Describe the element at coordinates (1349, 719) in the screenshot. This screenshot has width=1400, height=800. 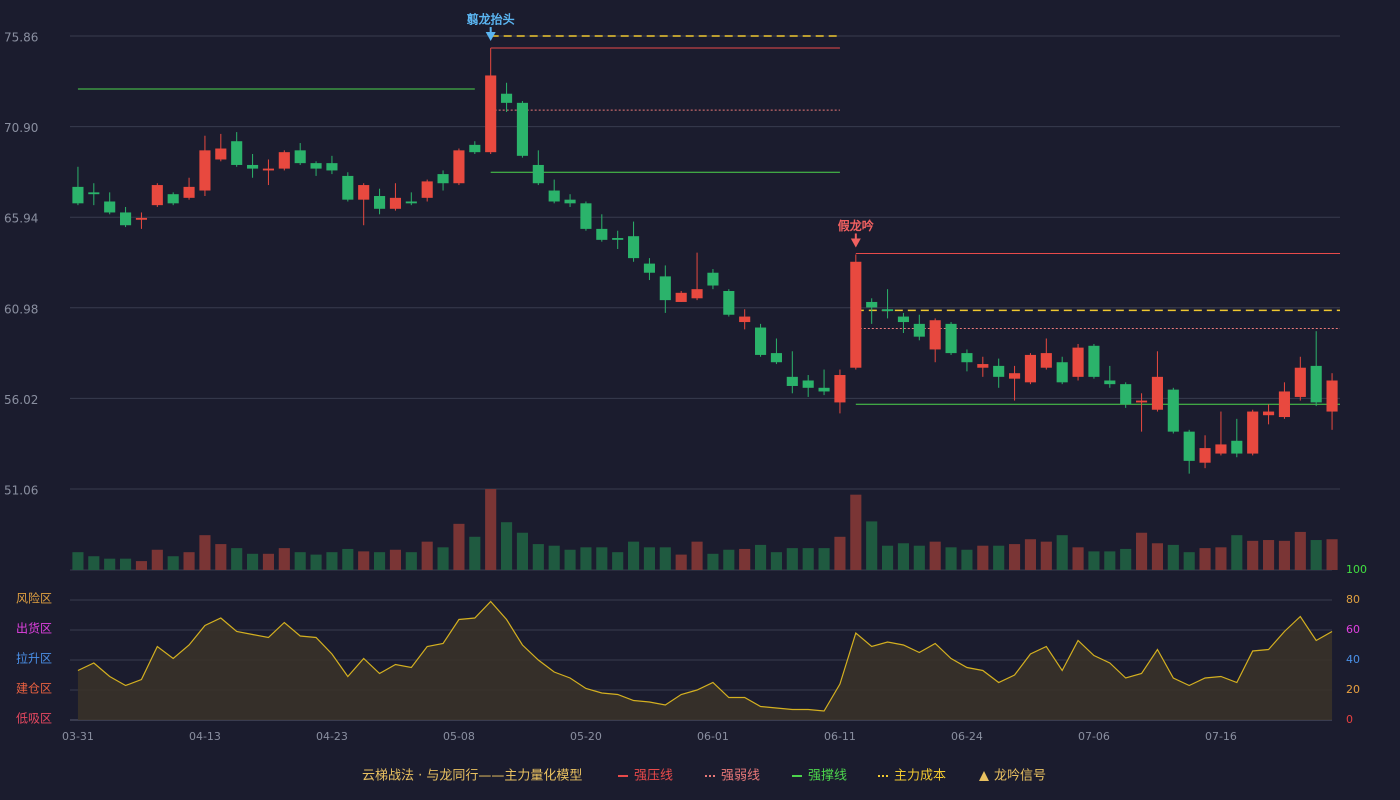
I see `y2-tick-label: 0` at that location.